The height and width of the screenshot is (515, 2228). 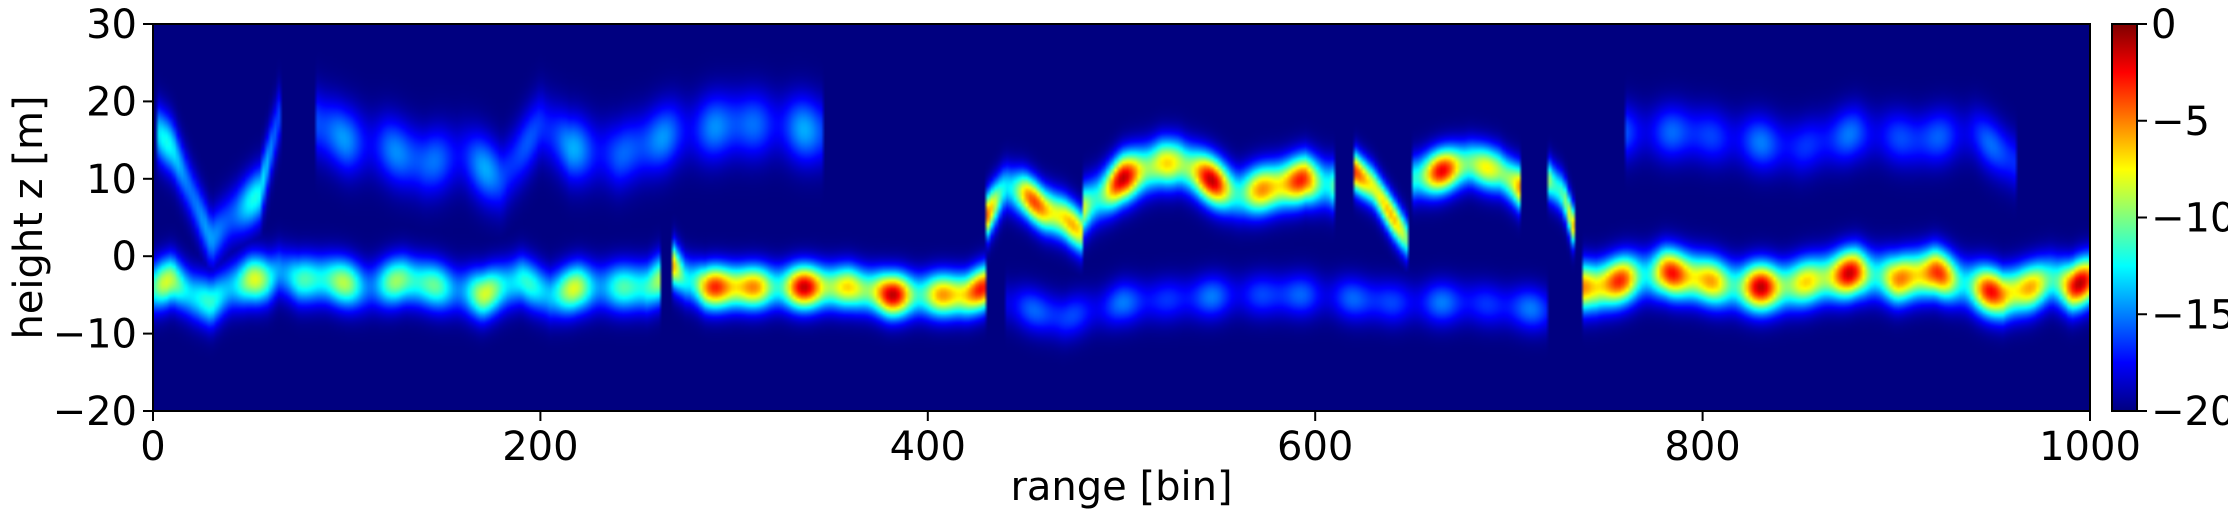 I want to click on y-tick-label: 0, so click(x=124, y=257).